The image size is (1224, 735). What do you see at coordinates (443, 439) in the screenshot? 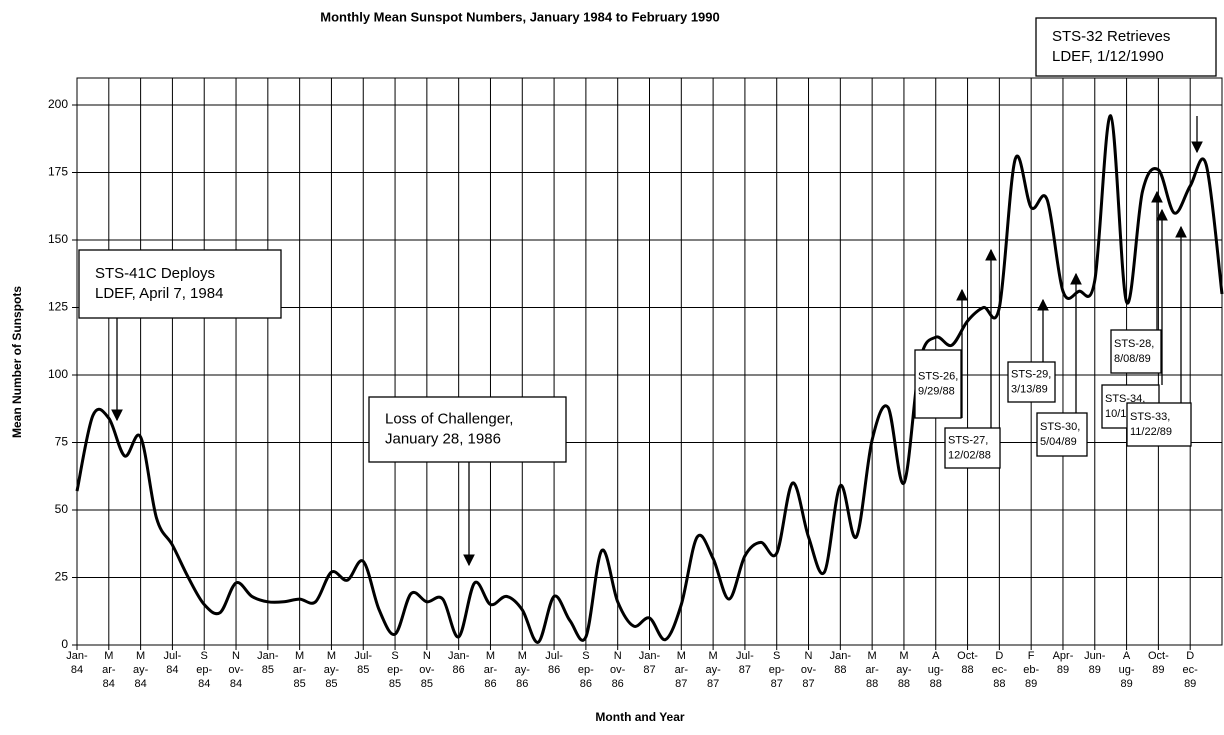
I see `annotation-text: January 28, 1986` at bounding box center [443, 439].